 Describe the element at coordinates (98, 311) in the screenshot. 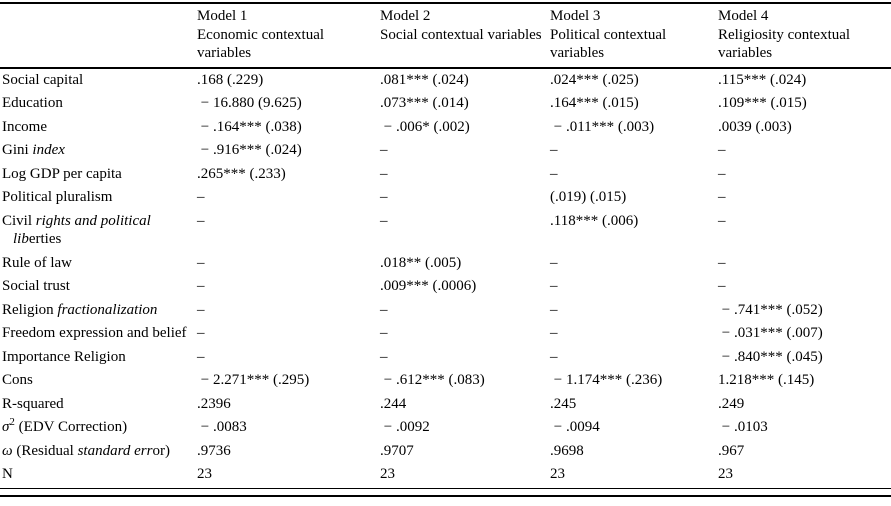

I see `row-label: Religion fractionalization` at that location.